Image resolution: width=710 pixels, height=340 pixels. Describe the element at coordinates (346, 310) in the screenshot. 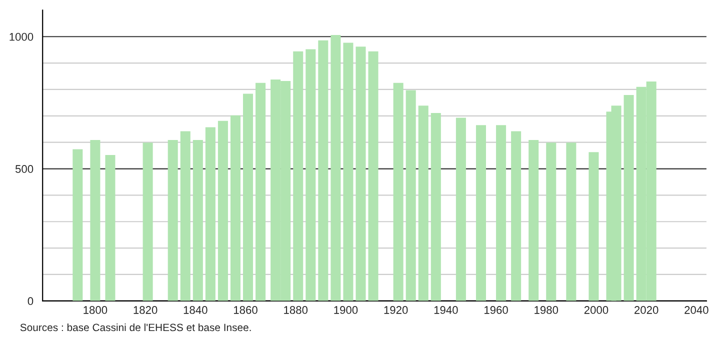

I see `x-tick-label: 1900` at that location.